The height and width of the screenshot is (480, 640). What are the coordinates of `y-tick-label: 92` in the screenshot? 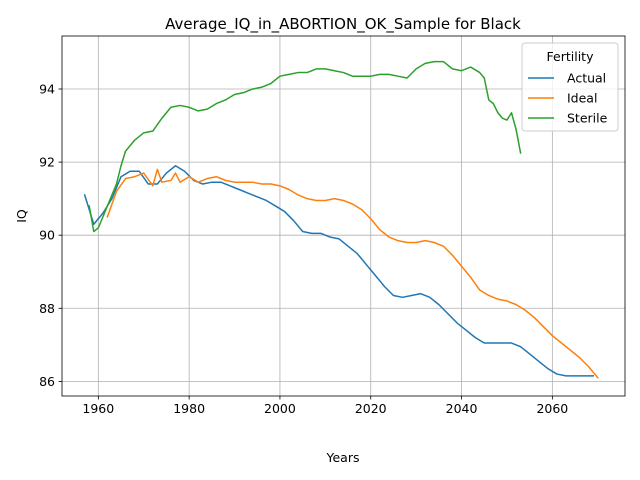 It's located at (47, 162).